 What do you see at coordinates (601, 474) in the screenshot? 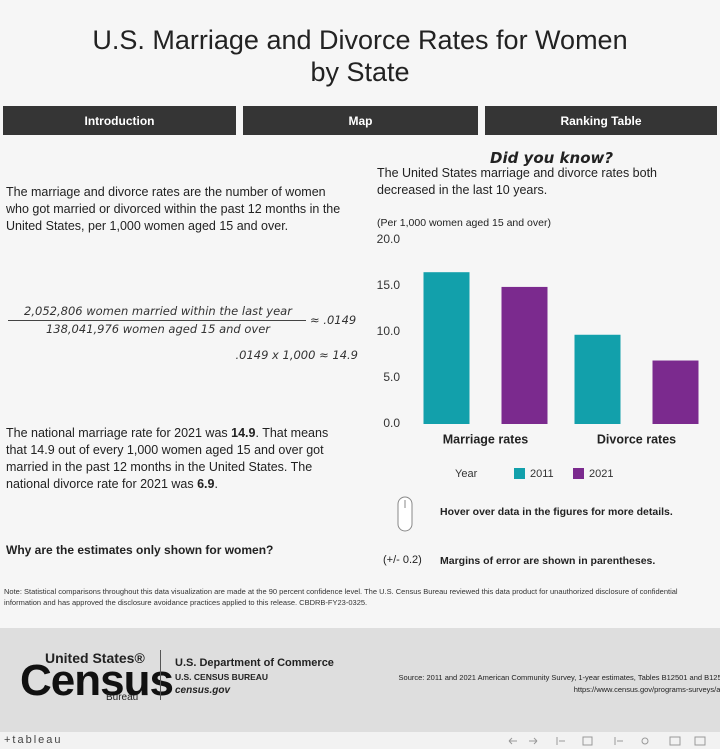
I see `legend-label: 2021` at bounding box center [601, 474].